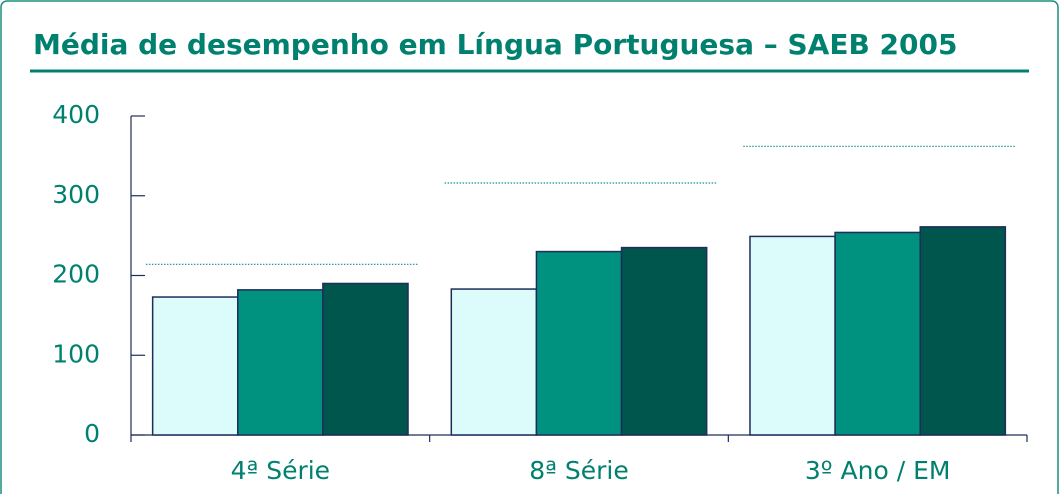 This screenshot has width=1059, height=494. Describe the element at coordinates (878, 470) in the screenshot. I see `x-tick-label: 3º Ano / EM` at that location.